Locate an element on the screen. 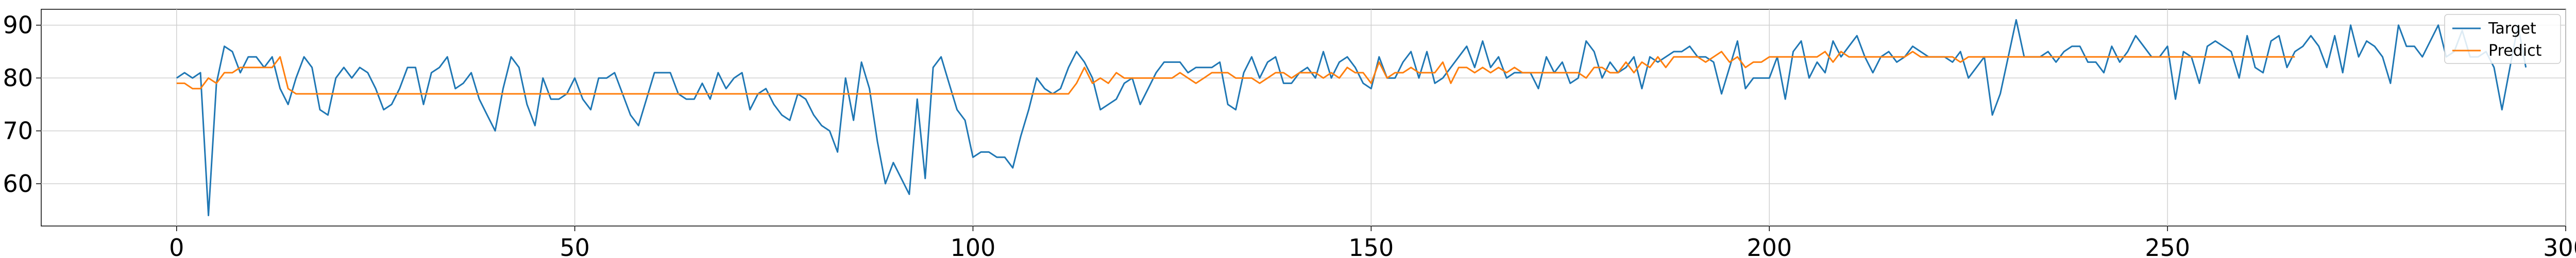  x-tick-label: 200 is located at coordinates (1769, 246).